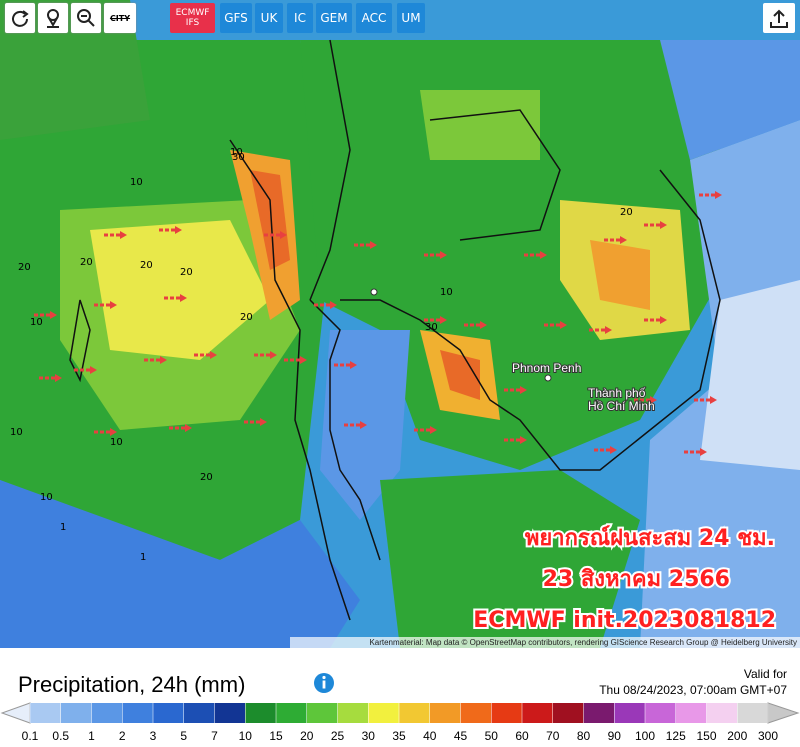  Describe the element at coordinates (183, 736) in the screenshot. I see `scale-label: 5` at that location.